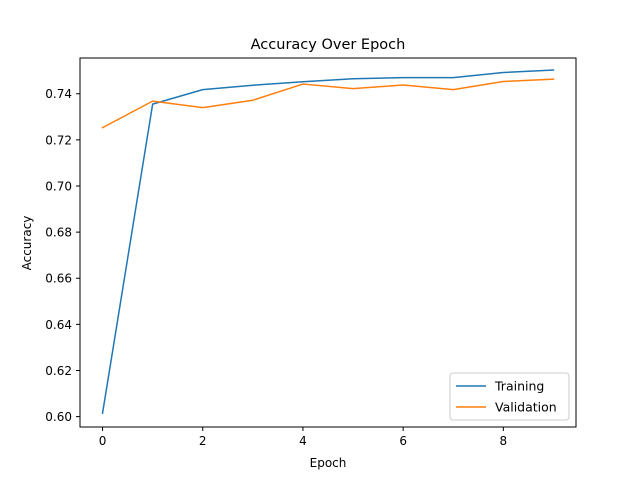 The height and width of the screenshot is (480, 640). I want to click on legend-box, so click(509, 396).